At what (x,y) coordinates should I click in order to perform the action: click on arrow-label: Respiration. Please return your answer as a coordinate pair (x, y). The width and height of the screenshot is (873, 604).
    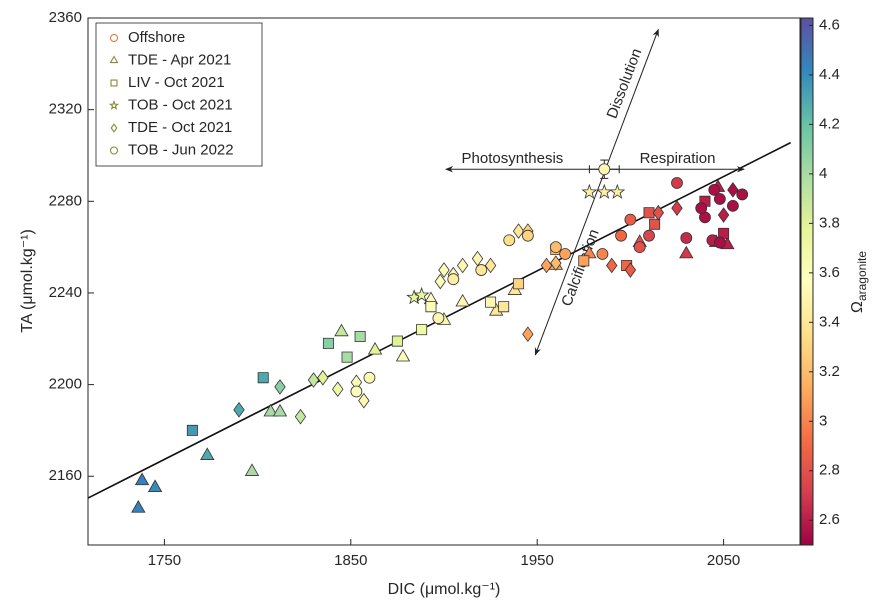
    Looking at the image, I should click on (678, 158).